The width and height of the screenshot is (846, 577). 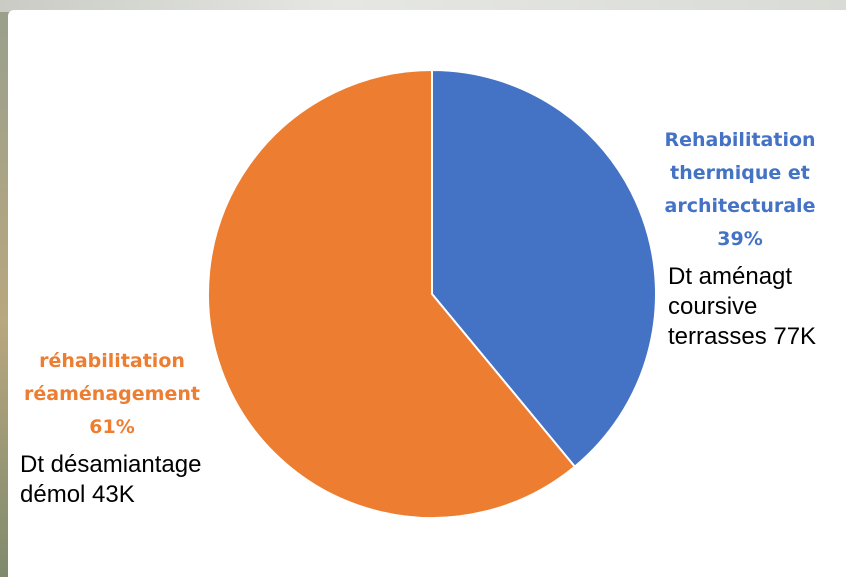 I want to click on annotation-line: coursive, so click(x=713, y=306).